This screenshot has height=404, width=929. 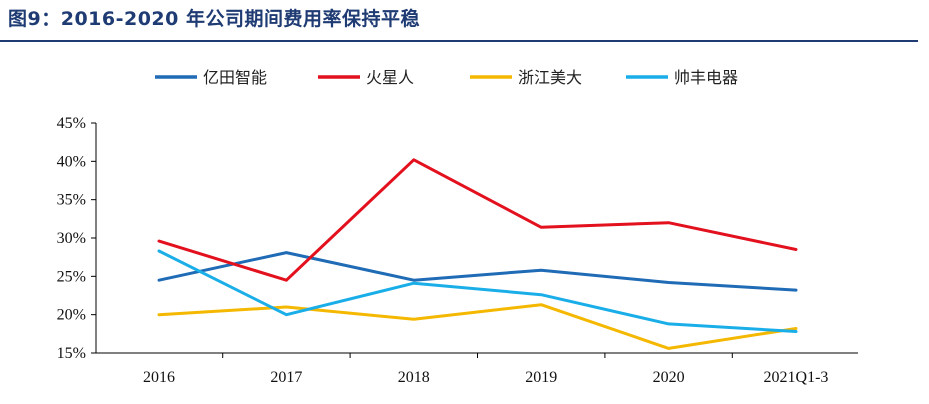 I want to click on y-tick-label: 45%, so click(x=71, y=123).